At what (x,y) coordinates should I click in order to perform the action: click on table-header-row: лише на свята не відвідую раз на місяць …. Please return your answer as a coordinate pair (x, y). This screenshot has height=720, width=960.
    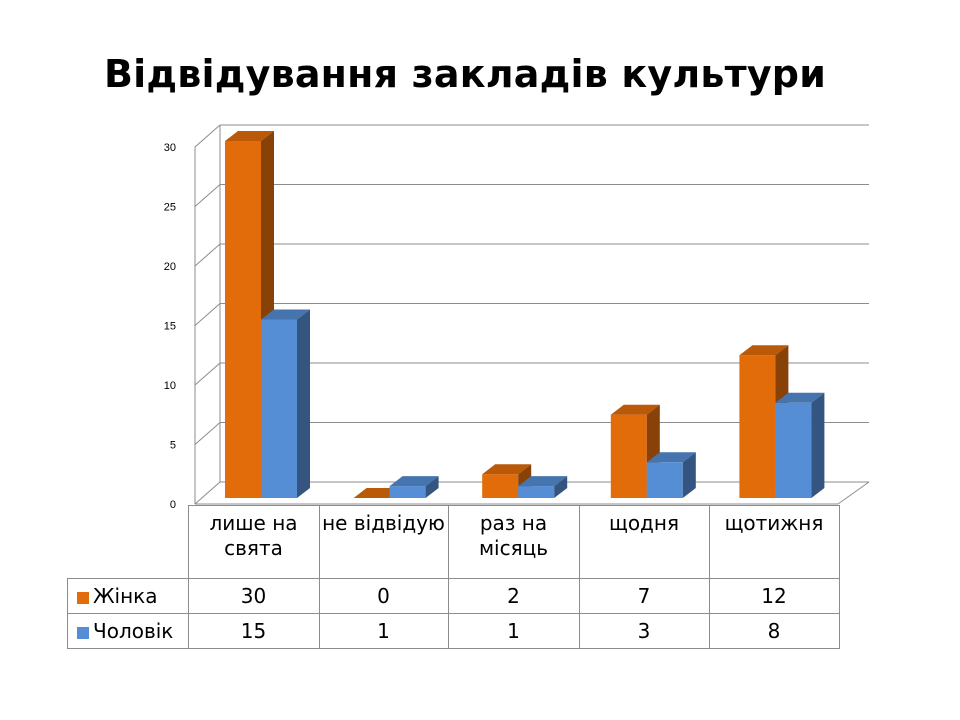
    Looking at the image, I should click on (454, 542).